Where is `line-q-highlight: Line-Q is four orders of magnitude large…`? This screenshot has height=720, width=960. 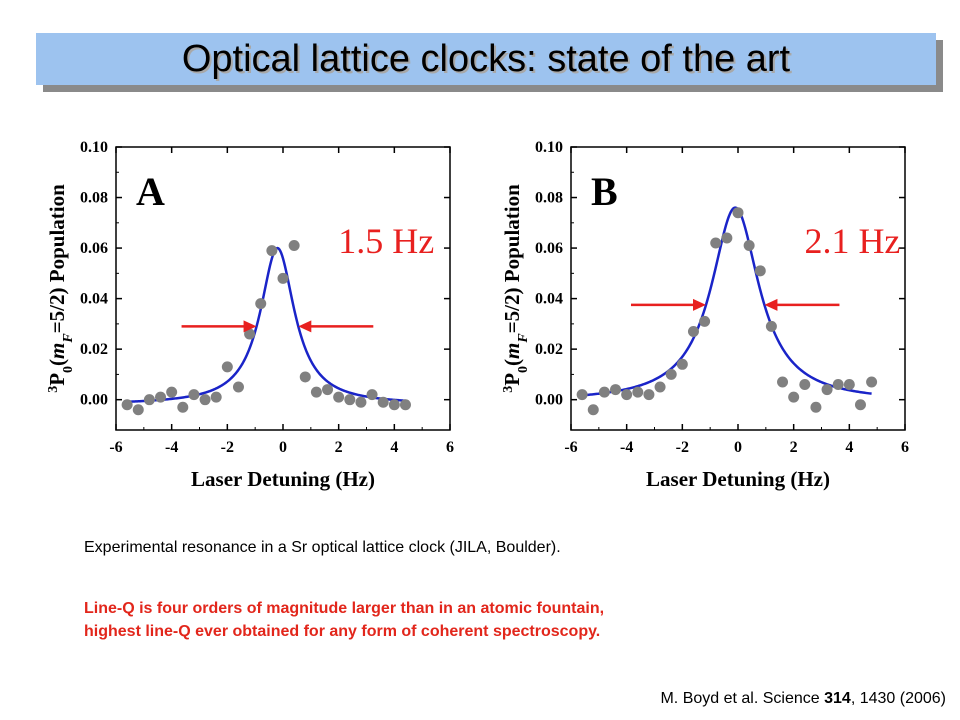 line-q-highlight: Line-Q is four orders of magnitude large… is located at coordinates (344, 620).